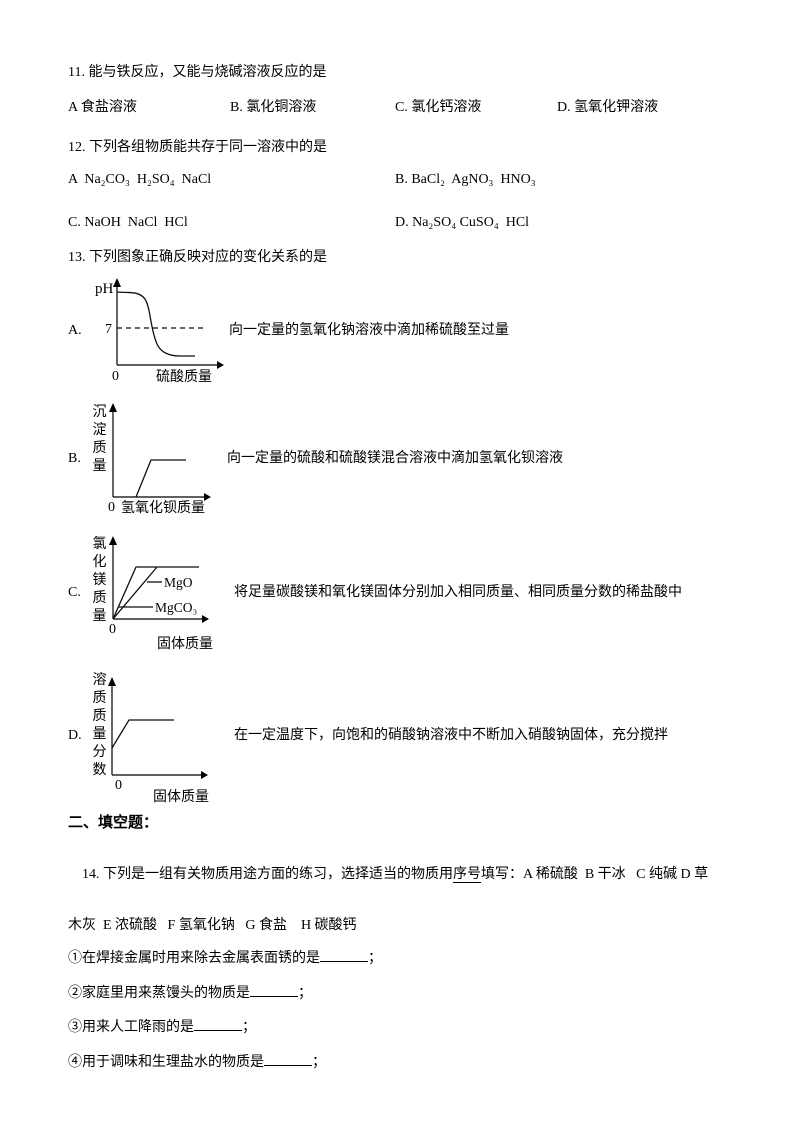 This screenshot has height=1123, width=794. Describe the element at coordinates (395, 458) in the screenshot. I see `q13-option-b-description: 向一定量的硫酸和硫酸镁混合溶液中滴加氢氧化钡溶液` at that location.